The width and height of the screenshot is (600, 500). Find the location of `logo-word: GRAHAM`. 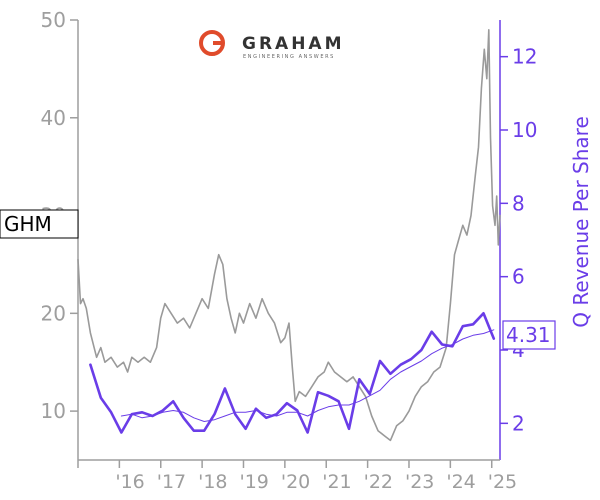

logo-word: GRAHAM is located at coordinates (293, 44).